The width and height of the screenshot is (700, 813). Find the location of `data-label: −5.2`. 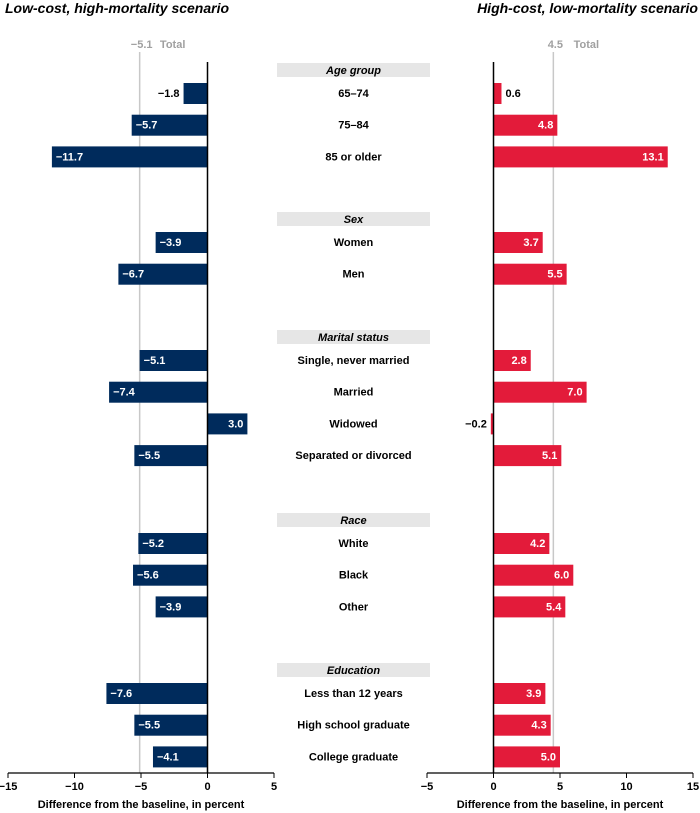

data-label: −5.2 is located at coordinates (153, 544).